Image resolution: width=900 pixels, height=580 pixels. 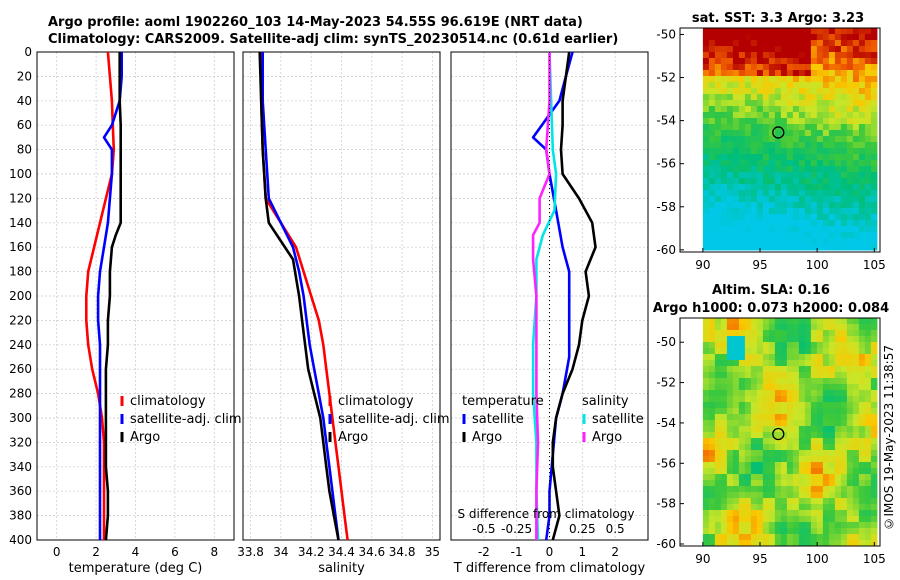 What do you see at coordinates (666, 207) in the screenshot?
I see `sst_map-ytick-label: -58` at bounding box center [666, 207].